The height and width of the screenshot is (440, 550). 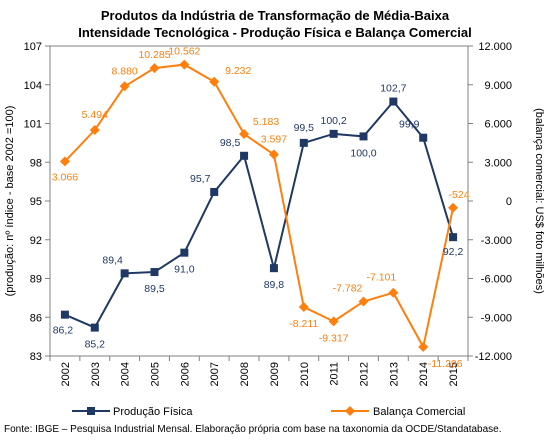 I want to click on data-label-balanca: 8.880, so click(x=125, y=71).